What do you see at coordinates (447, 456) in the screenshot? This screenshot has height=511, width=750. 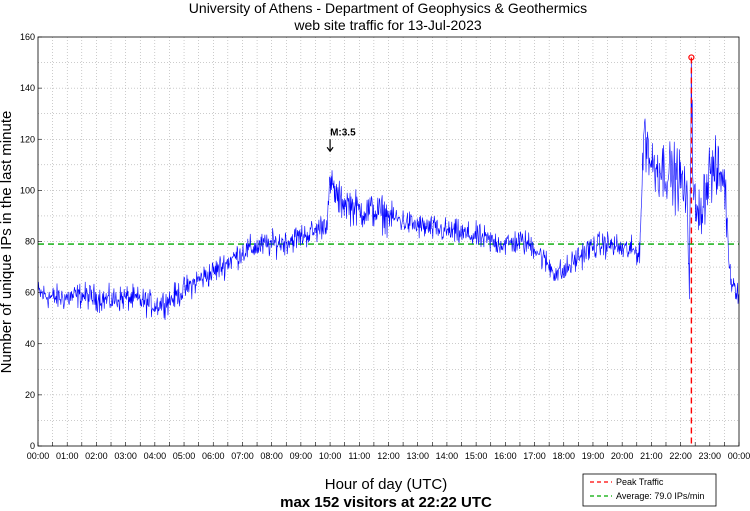 I see `x-tick-label: 14:00` at bounding box center [447, 456].